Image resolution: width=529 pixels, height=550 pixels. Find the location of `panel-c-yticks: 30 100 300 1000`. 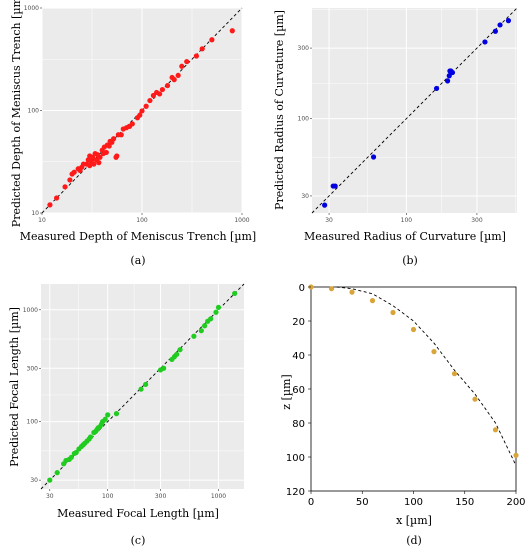

panel-c-yticks: 30 100 300 1000 is located at coordinates (32, 395).